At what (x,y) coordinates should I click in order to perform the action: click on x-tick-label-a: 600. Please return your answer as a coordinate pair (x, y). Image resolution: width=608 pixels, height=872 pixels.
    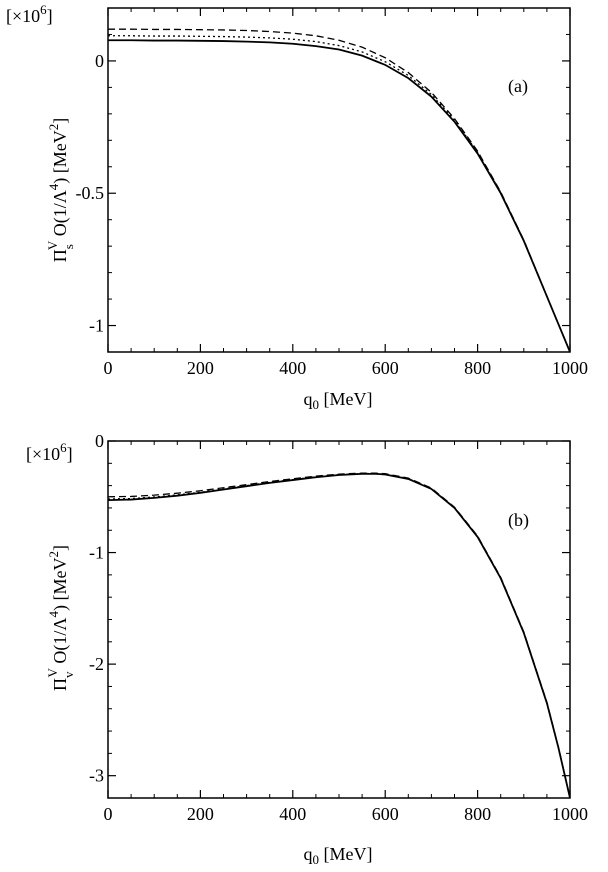
    Looking at the image, I should click on (385, 368).